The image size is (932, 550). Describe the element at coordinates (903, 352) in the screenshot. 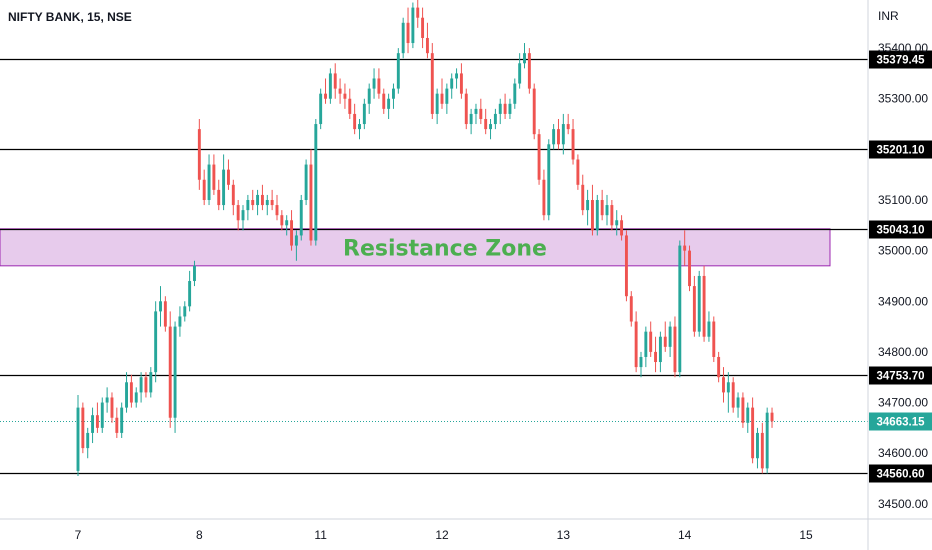

I see `price-tick-label: 34800.00` at that location.